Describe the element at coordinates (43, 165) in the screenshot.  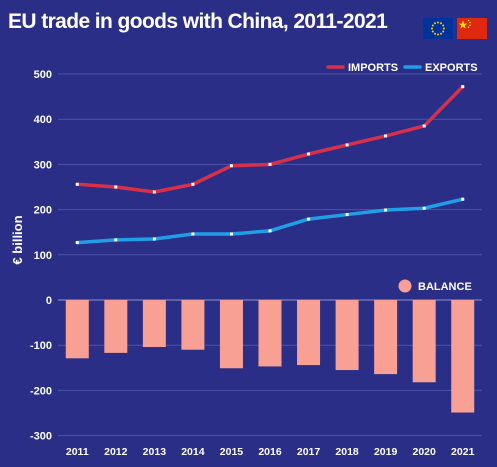
I see `y-tick-label: 300` at that location.